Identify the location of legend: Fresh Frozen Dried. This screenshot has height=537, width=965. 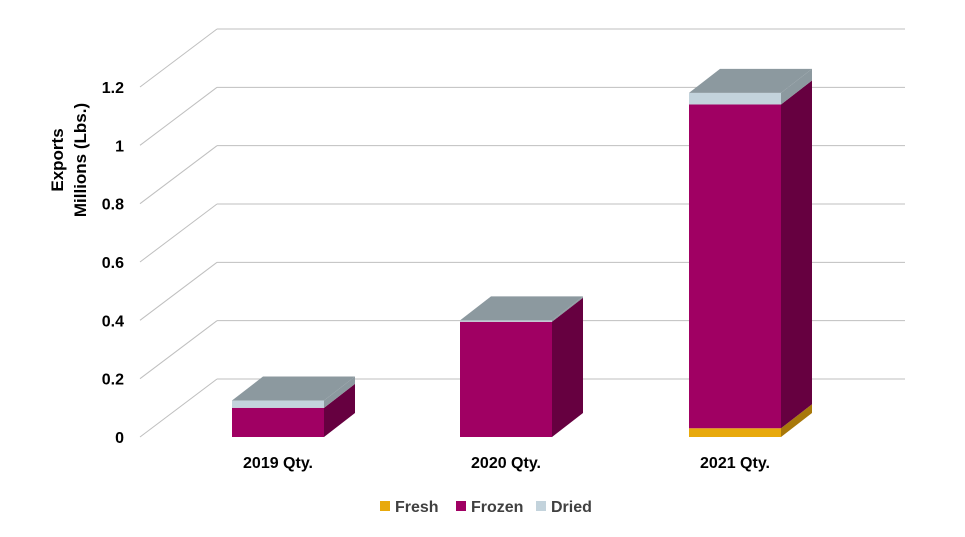
(486, 507).